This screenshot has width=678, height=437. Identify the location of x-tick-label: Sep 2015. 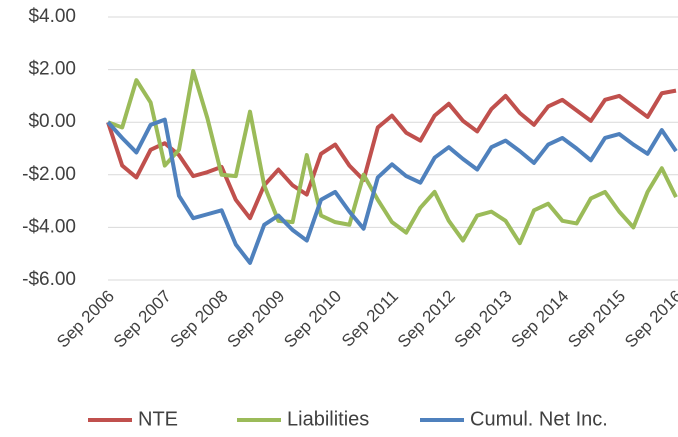
(596, 319).